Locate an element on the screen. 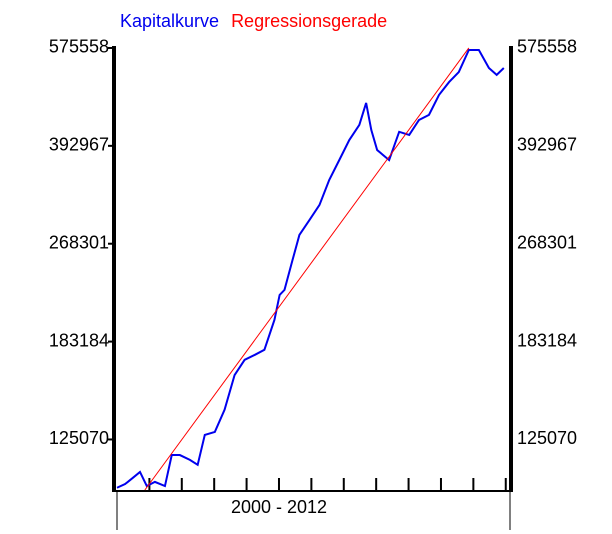  y2-tick-label: 575558 is located at coordinates (547, 47).